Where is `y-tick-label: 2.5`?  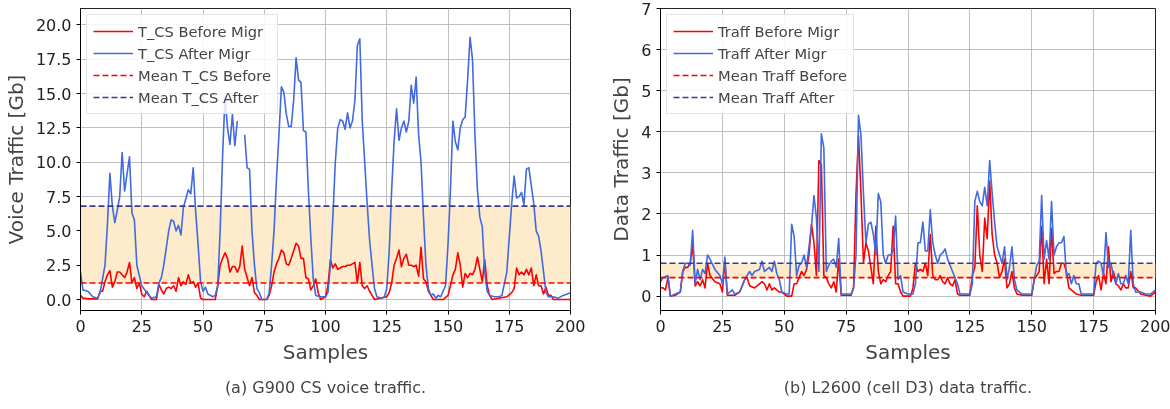
y-tick-label: 2.5 is located at coordinates (59, 266).